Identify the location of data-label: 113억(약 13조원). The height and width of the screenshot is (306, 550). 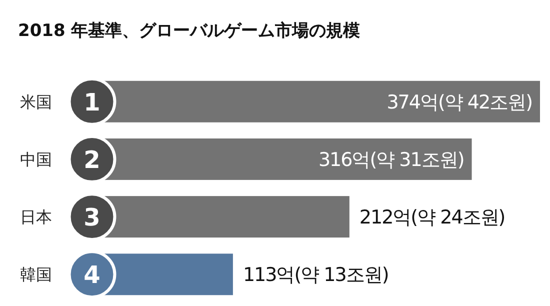
(315, 275).